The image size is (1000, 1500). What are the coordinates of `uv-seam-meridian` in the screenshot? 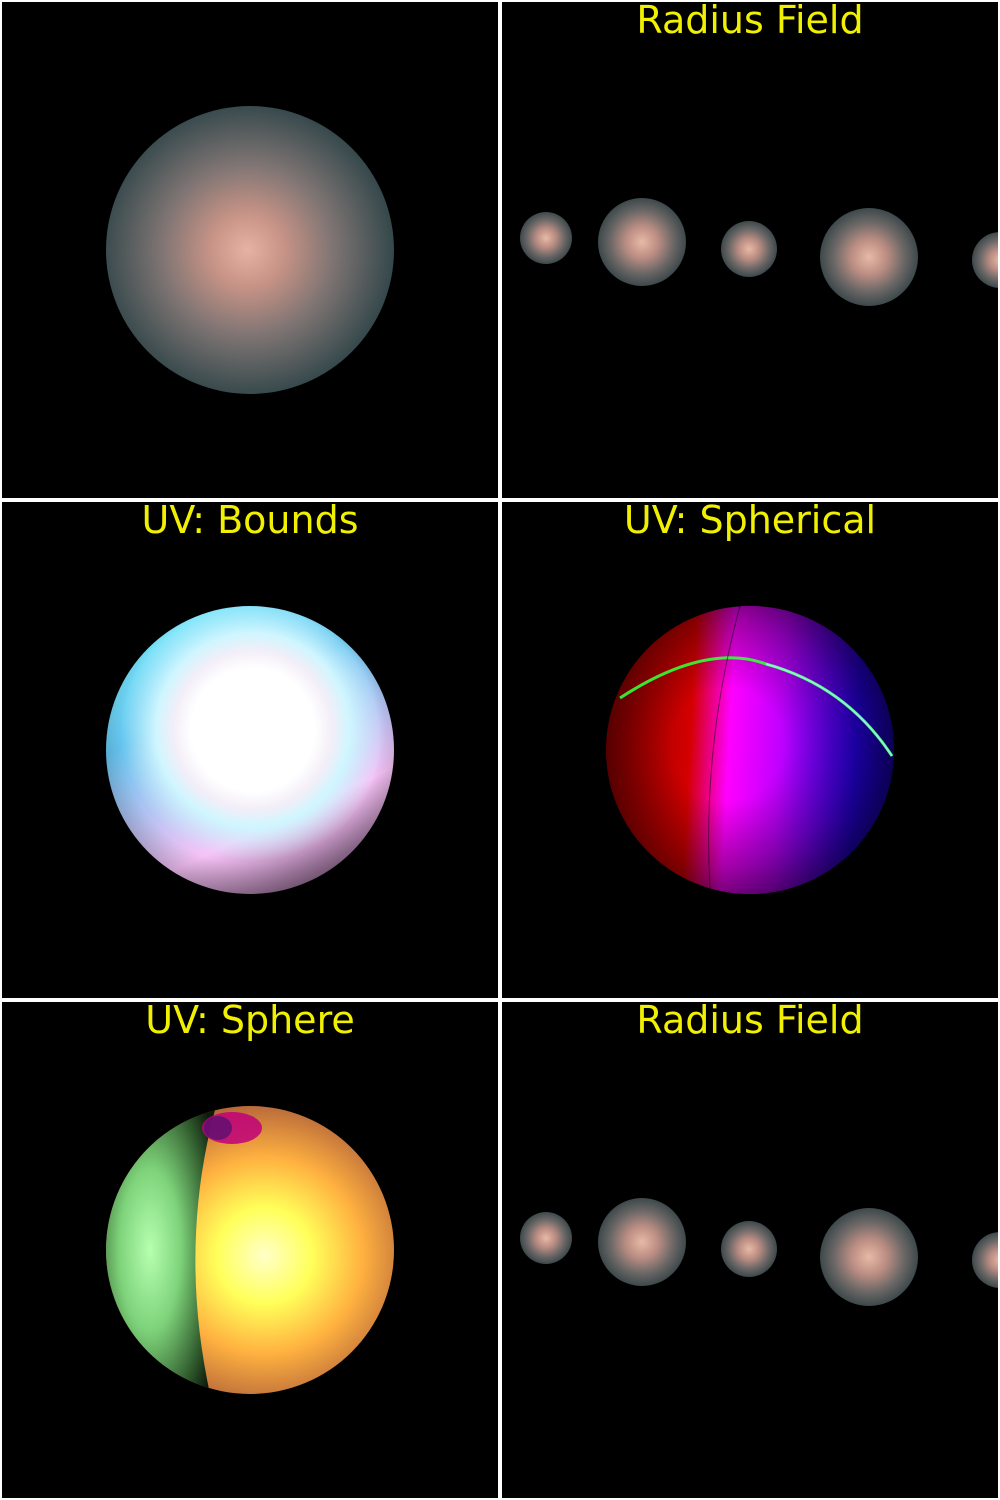 It's located at (724, 747).